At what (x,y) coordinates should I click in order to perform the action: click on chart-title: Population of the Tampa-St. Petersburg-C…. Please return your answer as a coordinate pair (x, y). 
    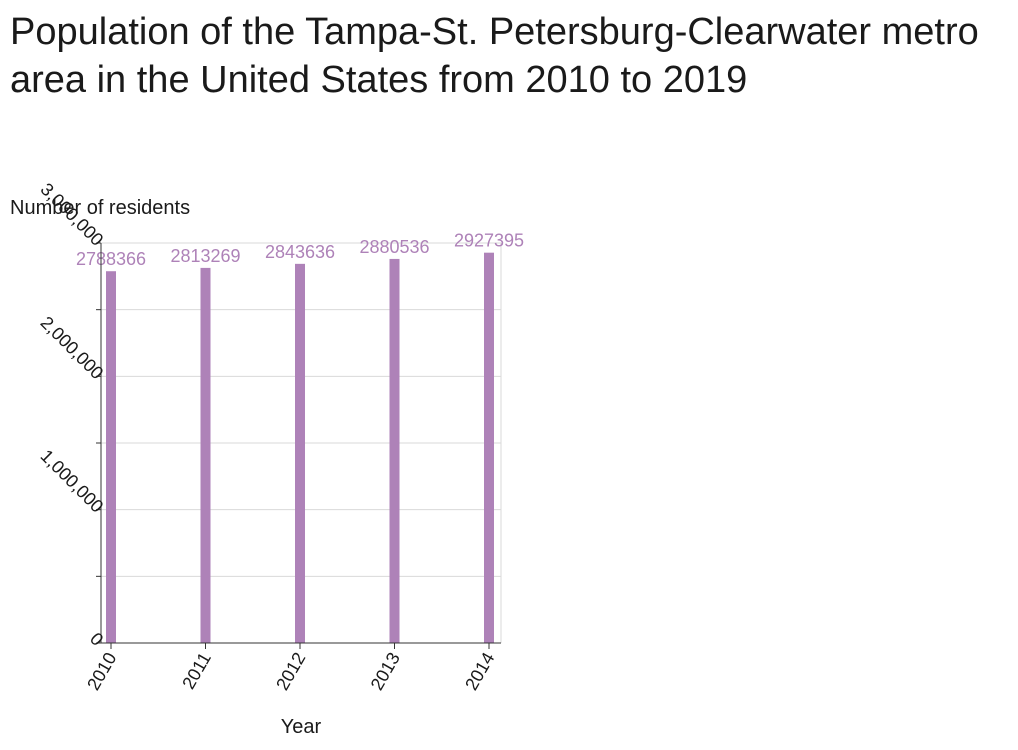
    Looking at the image, I should click on (494, 56).